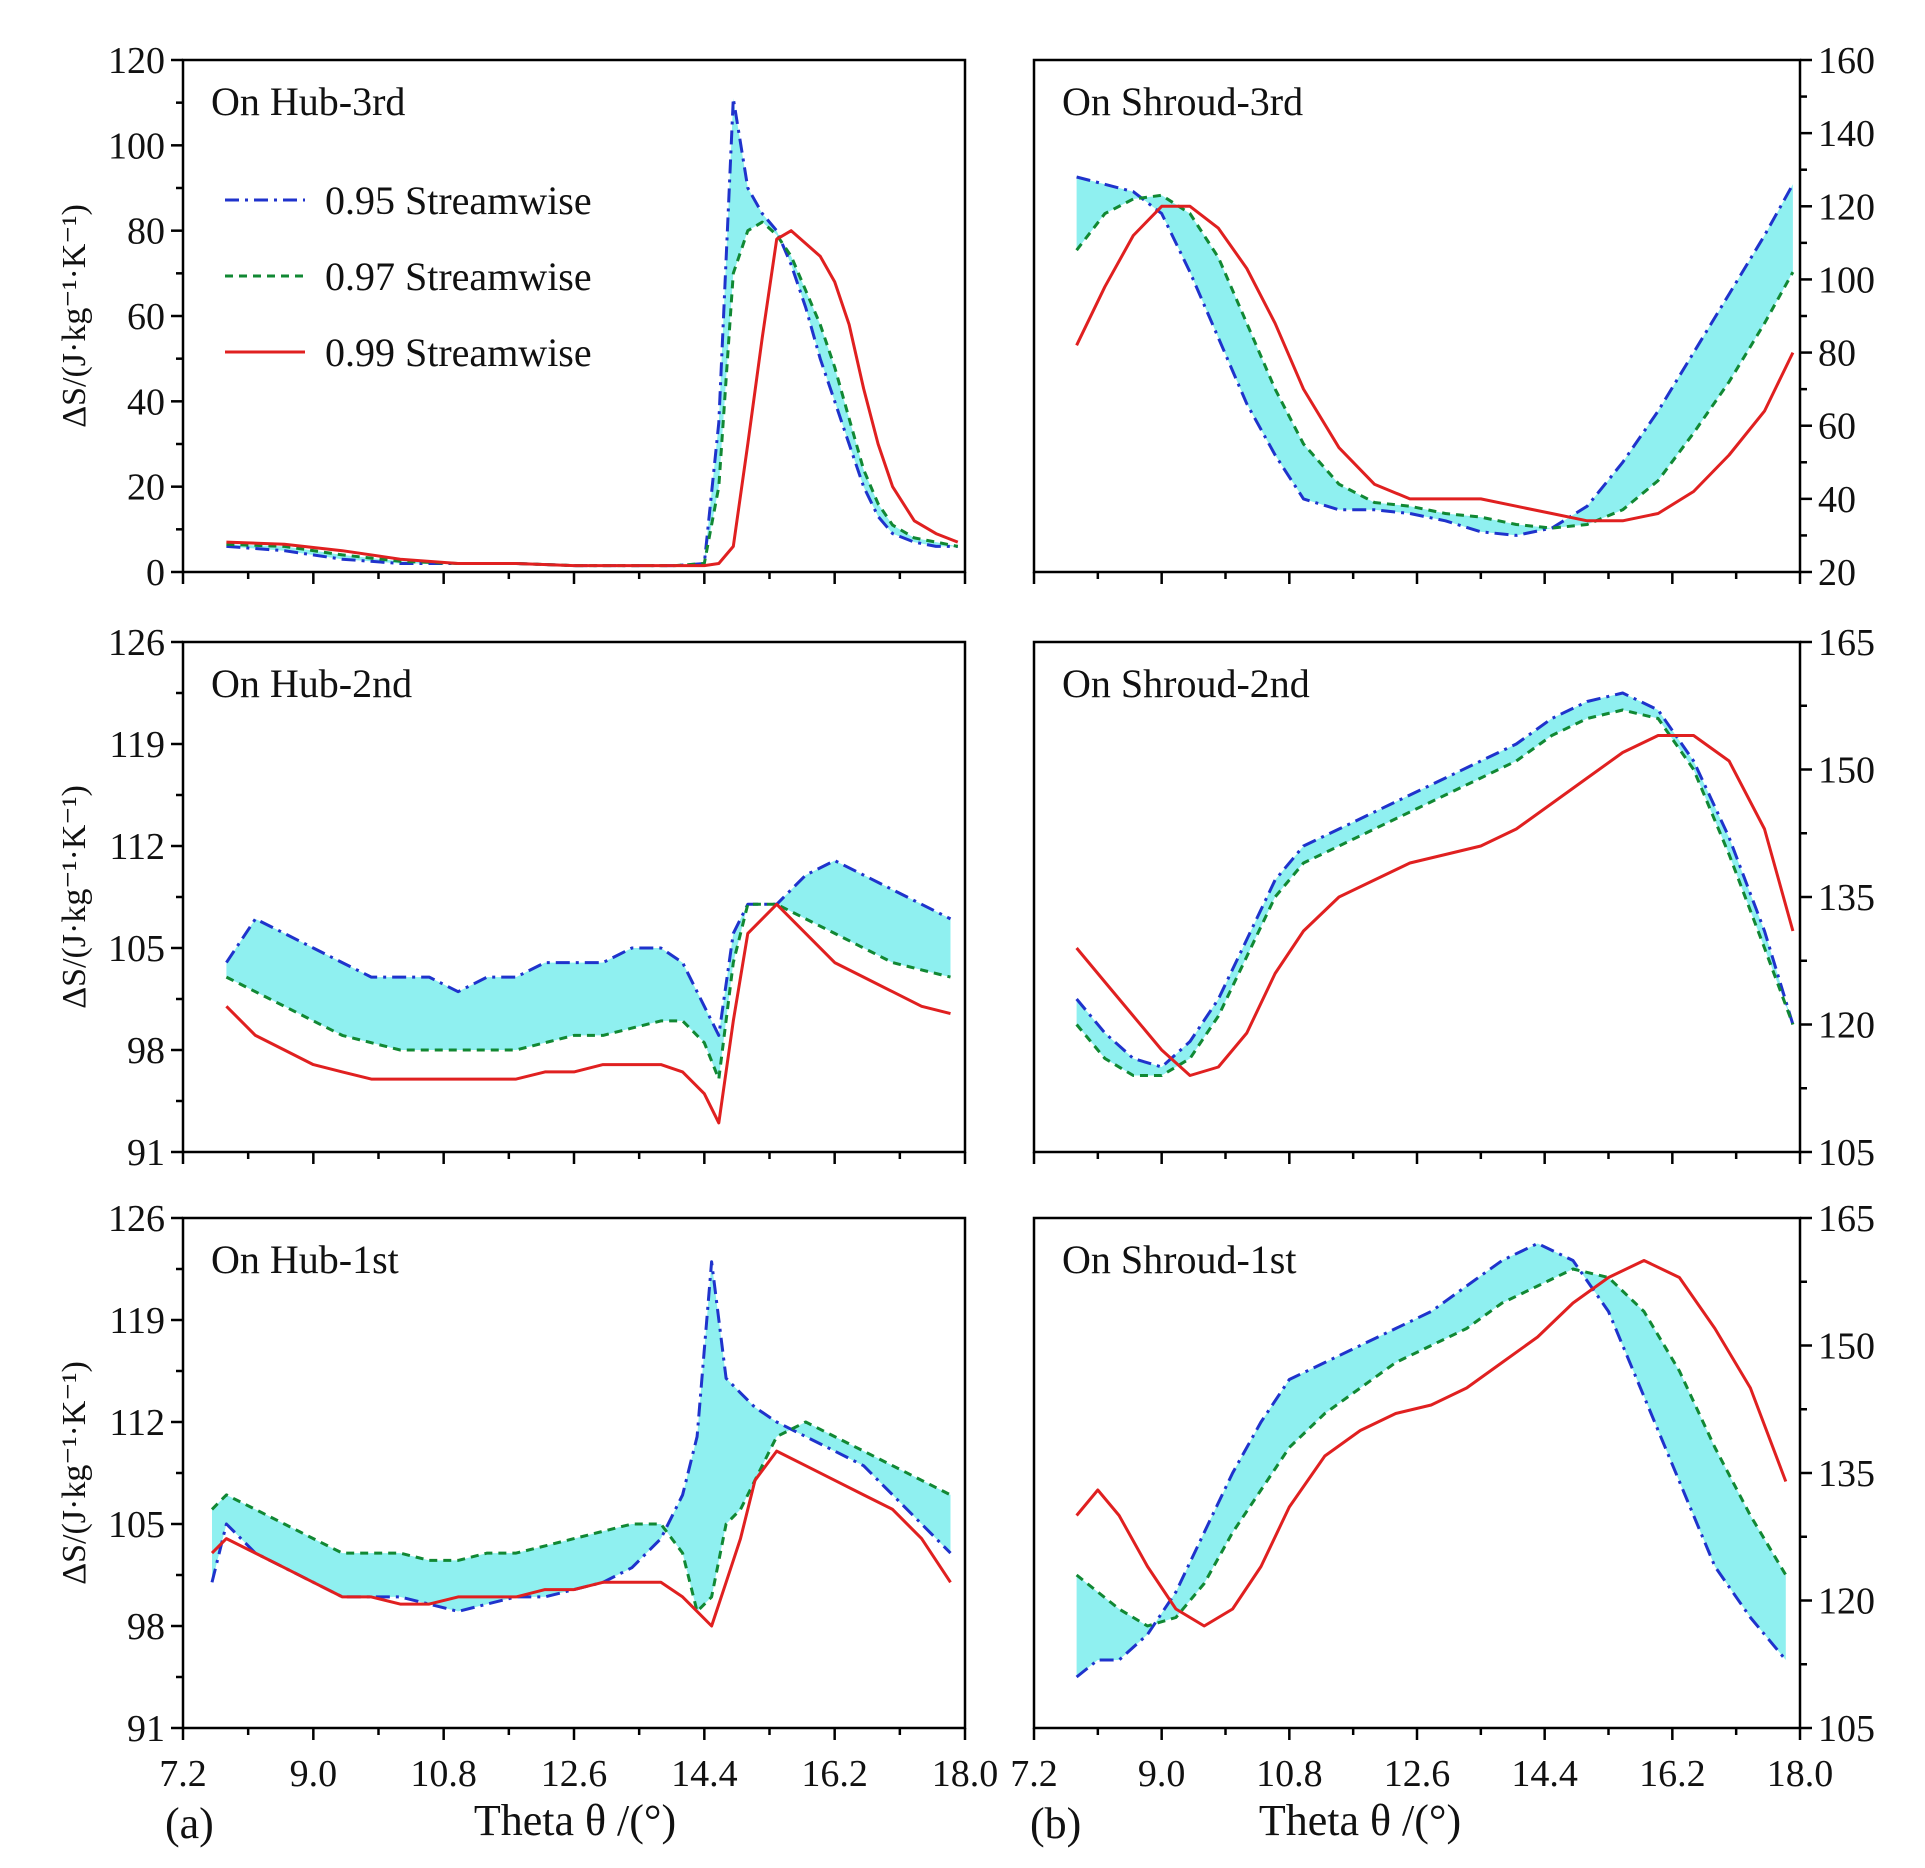  Describe the element at coordinates (155, 573) in the screenshot. I see `y-tick-label: 0` at that location.